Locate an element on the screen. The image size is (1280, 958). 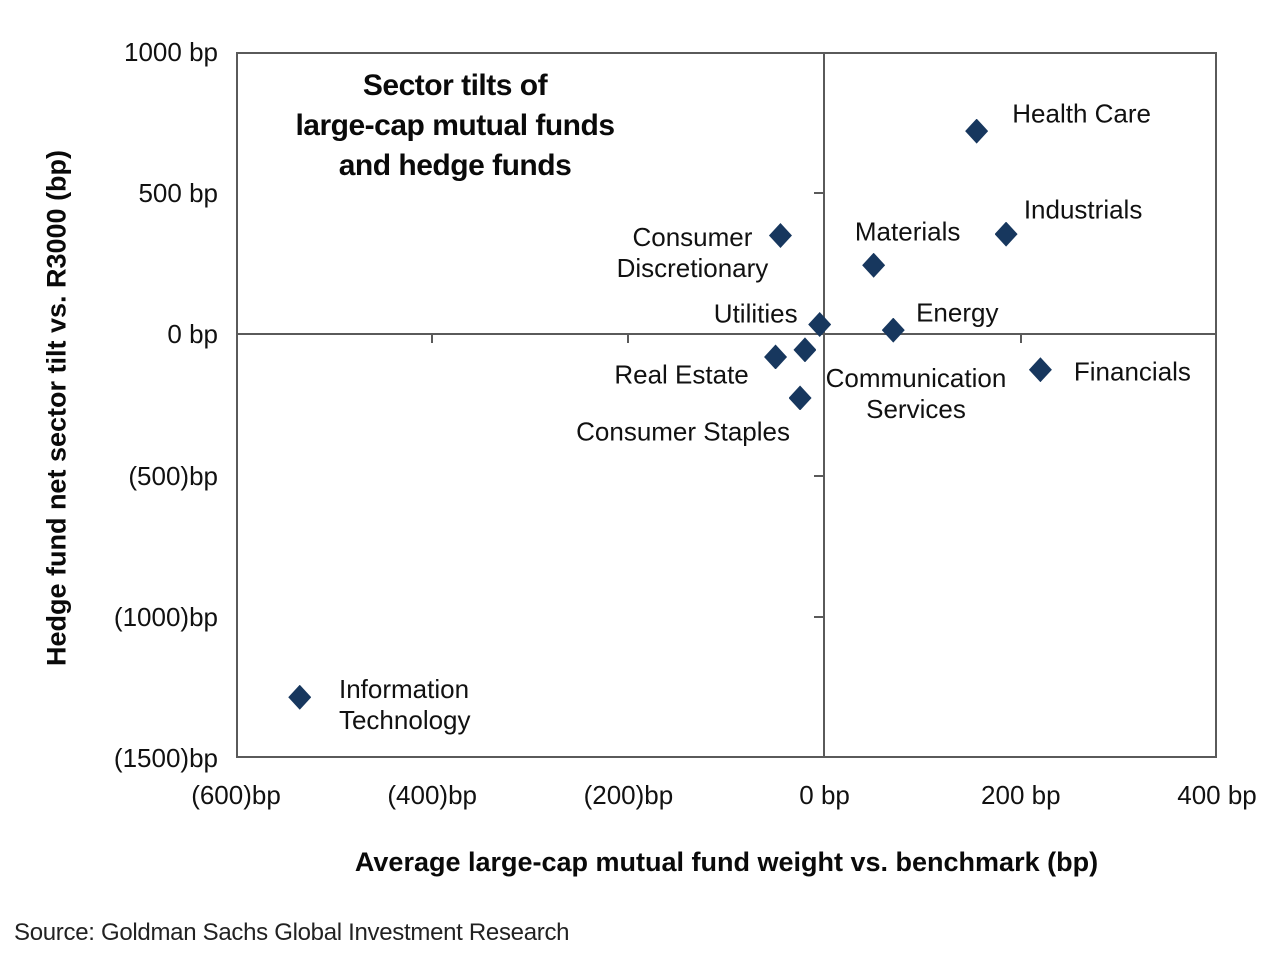
data-point-label-utilities: Utilities is located at coordinates (756, 313).